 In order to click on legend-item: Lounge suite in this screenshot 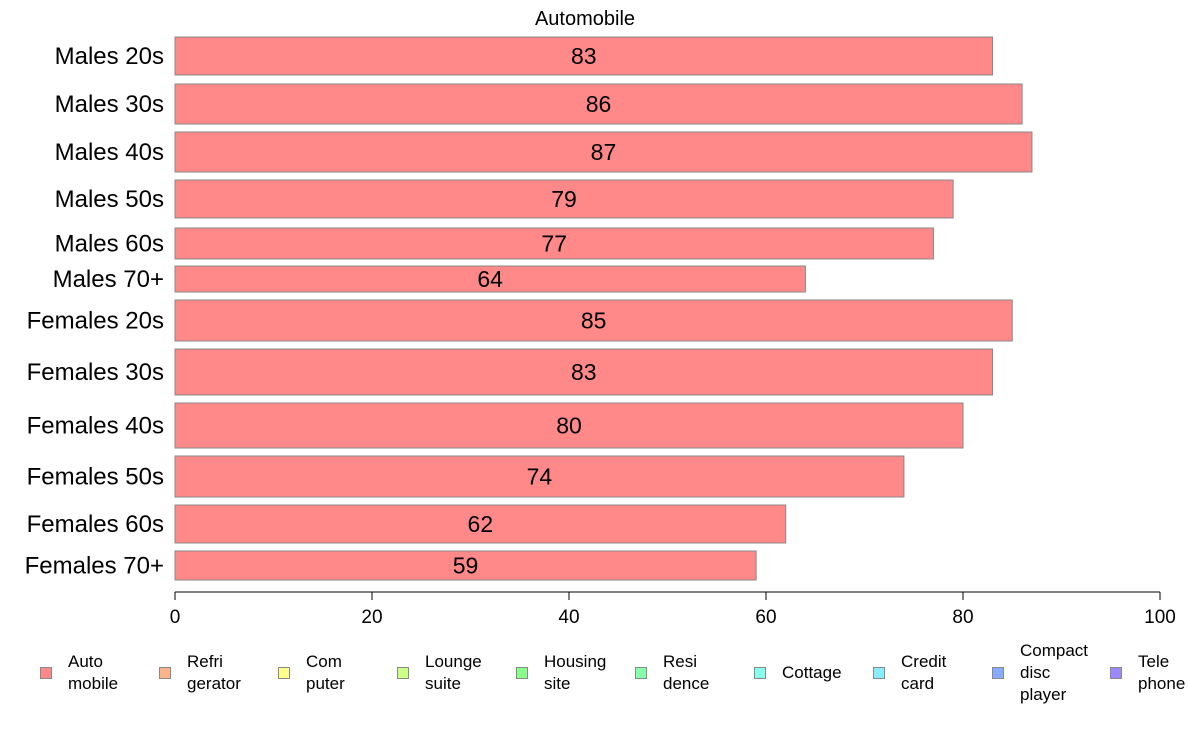, I will do `click(439, 673)`.